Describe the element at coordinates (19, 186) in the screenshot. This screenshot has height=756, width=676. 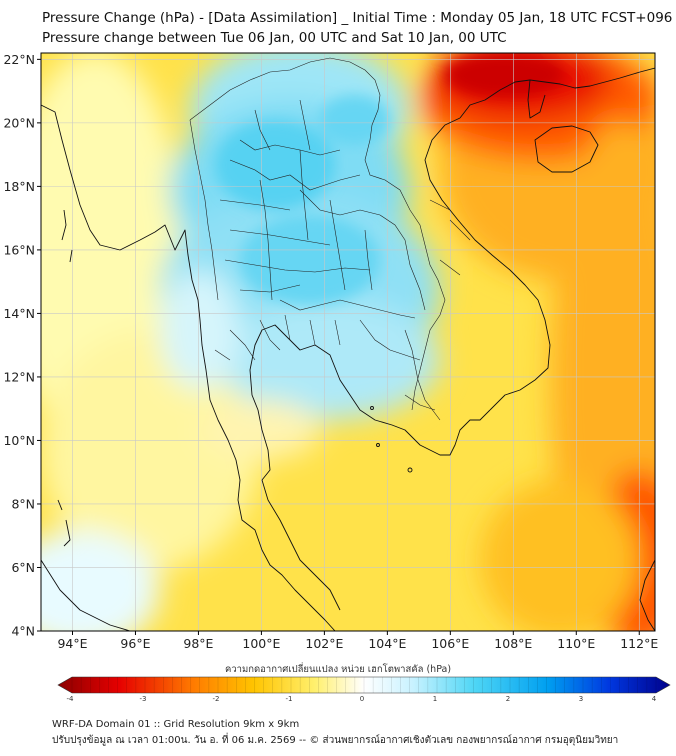
I see `lat-tick-label: 18°N` at that location.